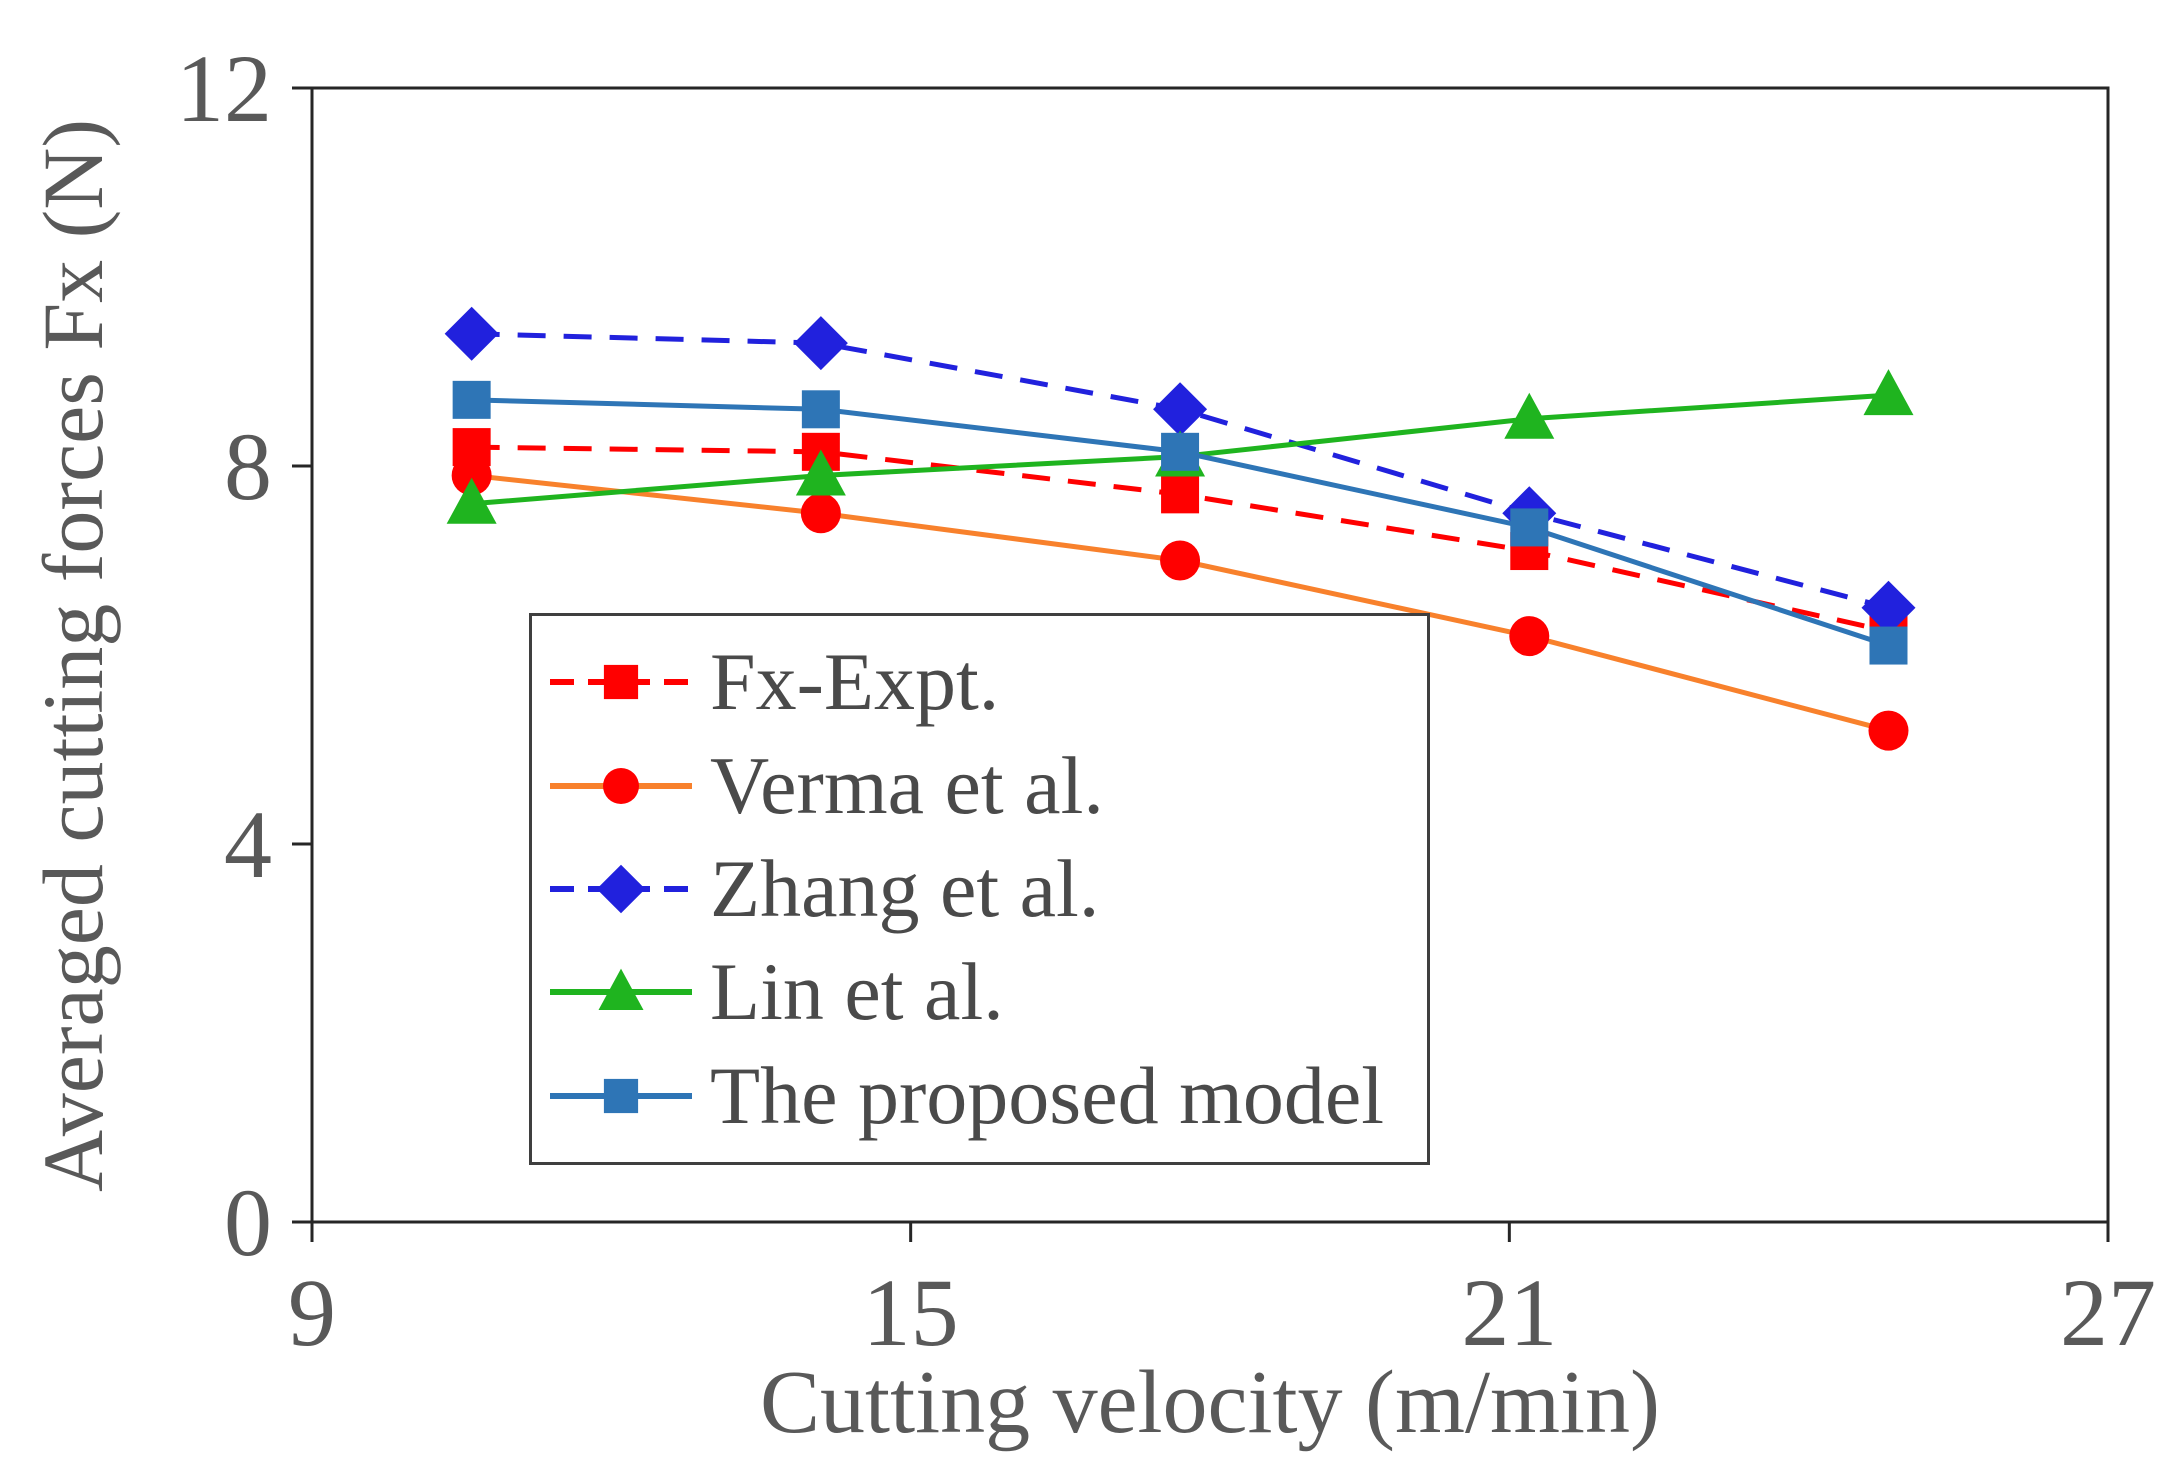 This screenshot has width=2178, height=1468. What do you see at coordinates (855, 682) in the screenshot?
I see `legend-label: Fx-Expt.` at bounding box center [855, 682].